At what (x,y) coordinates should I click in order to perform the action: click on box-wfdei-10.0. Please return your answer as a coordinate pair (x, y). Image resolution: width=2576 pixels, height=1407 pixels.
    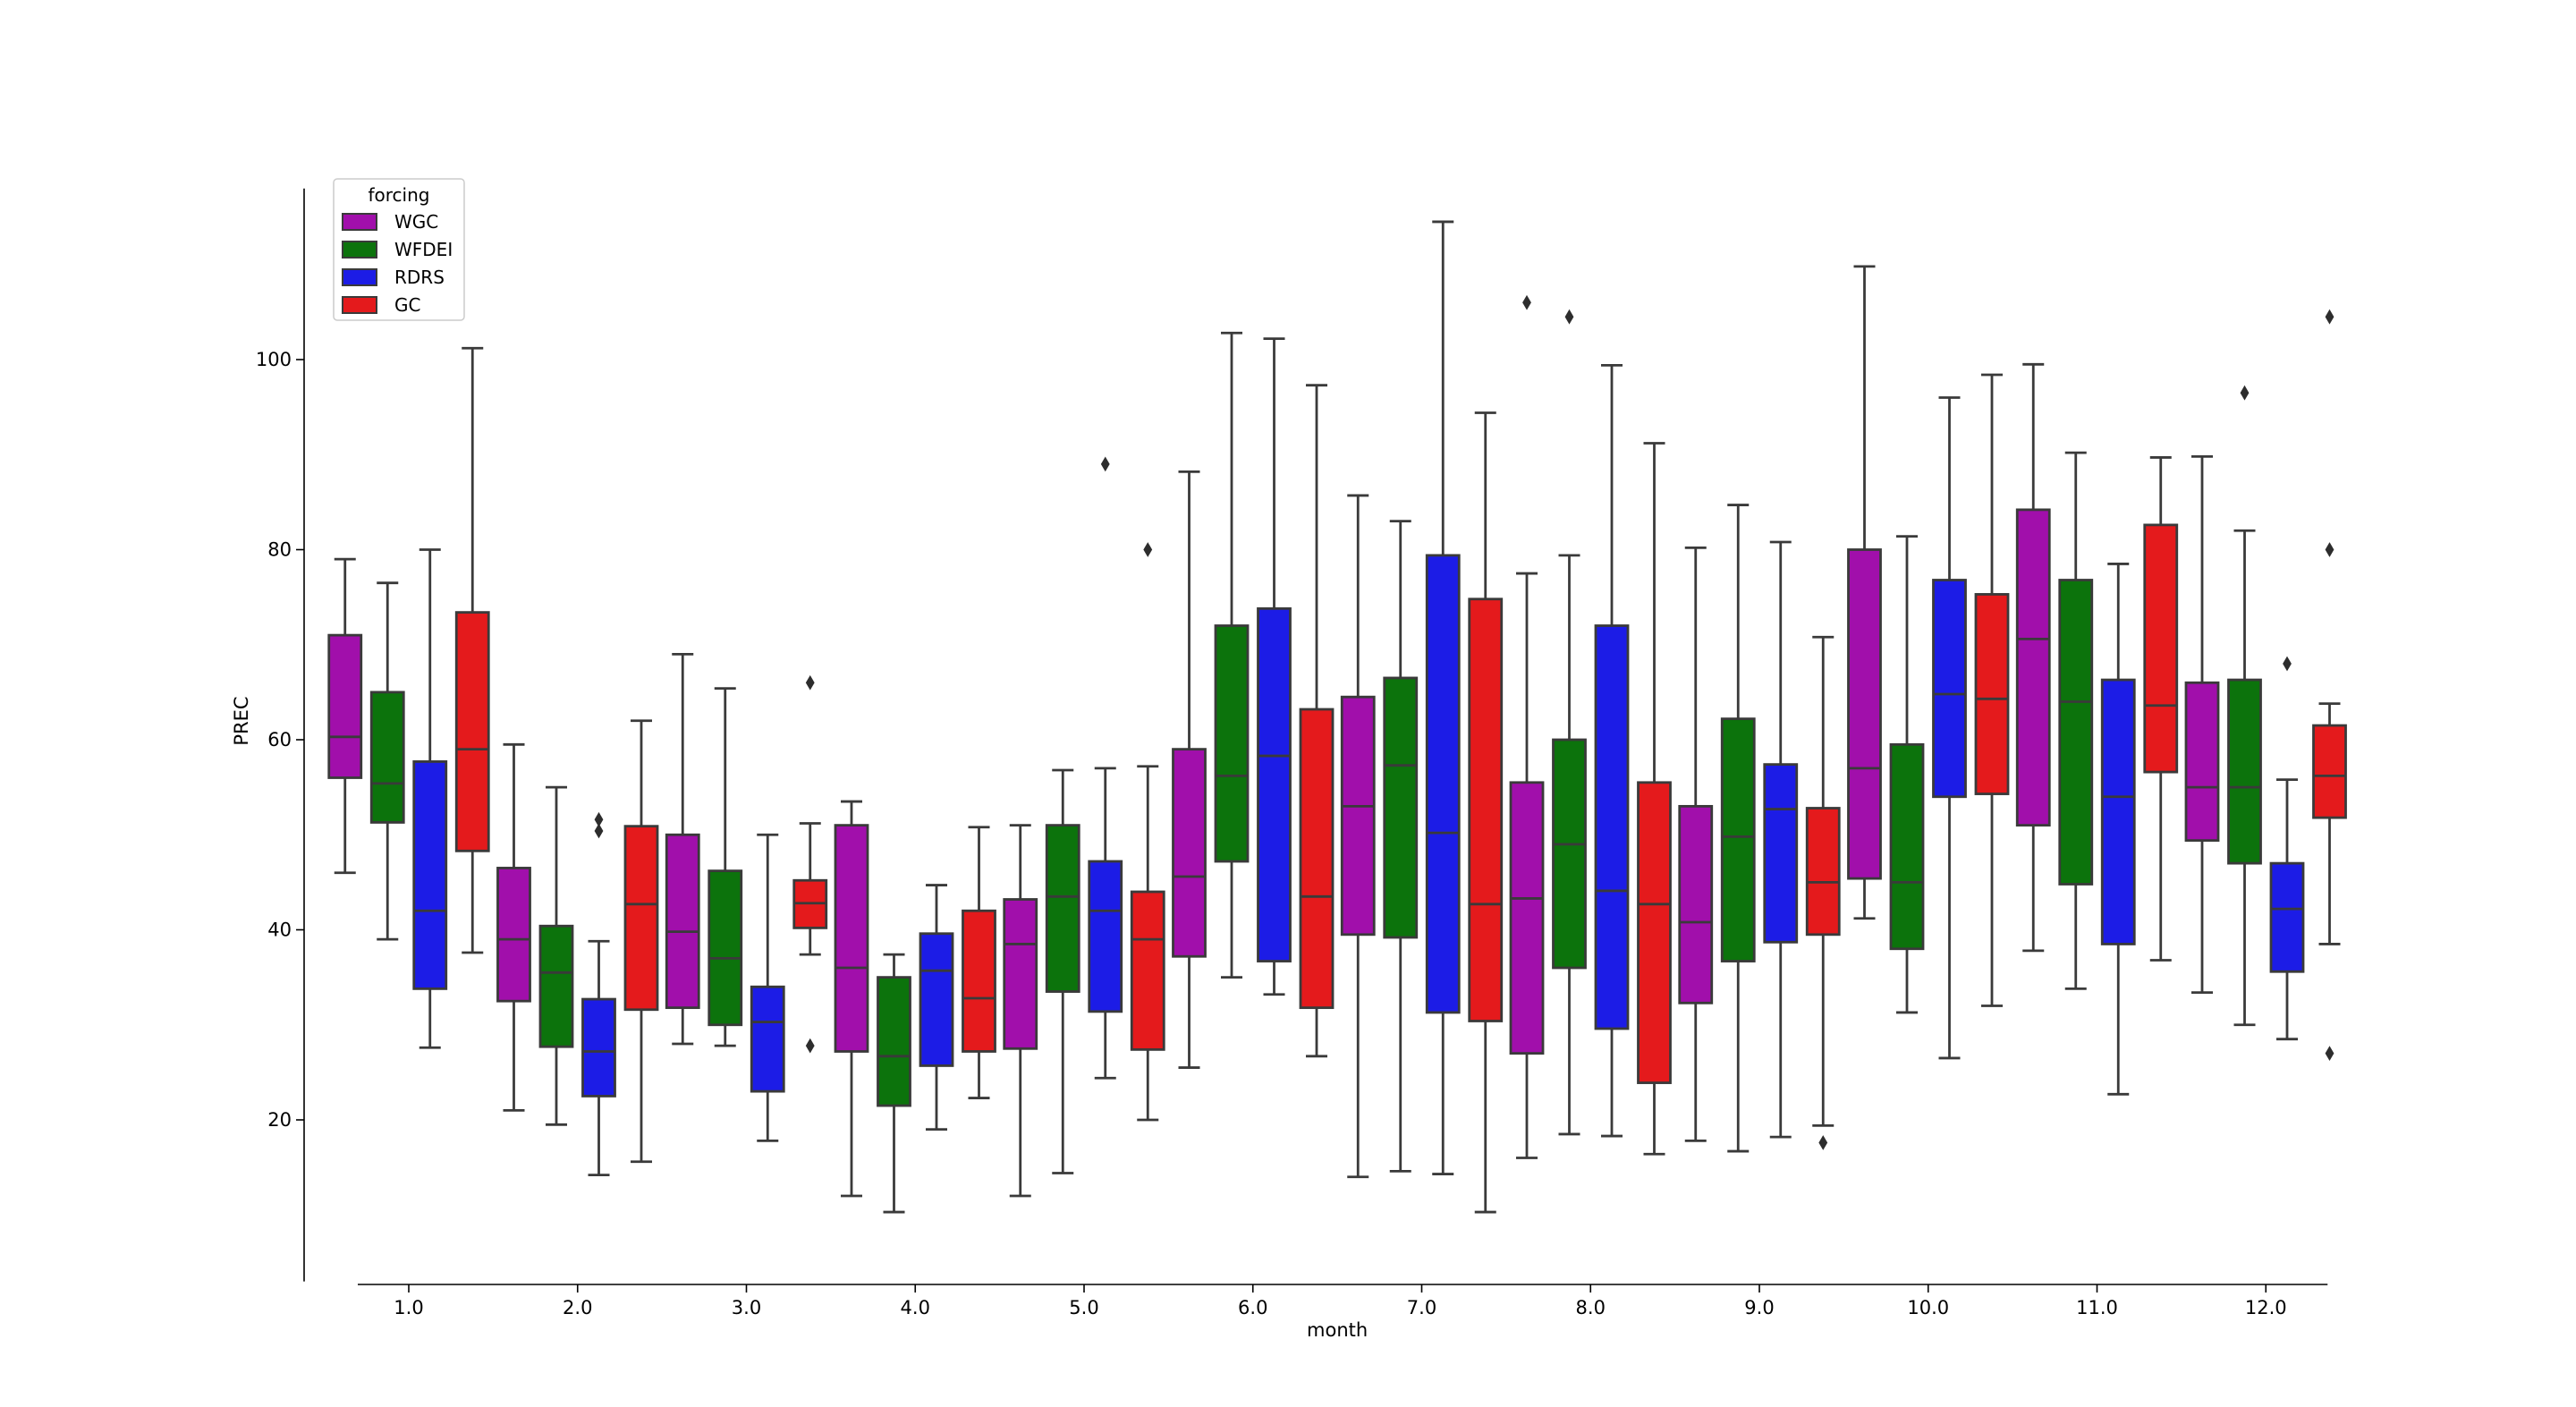
    Looking at the image, I should click on (1907, 774).